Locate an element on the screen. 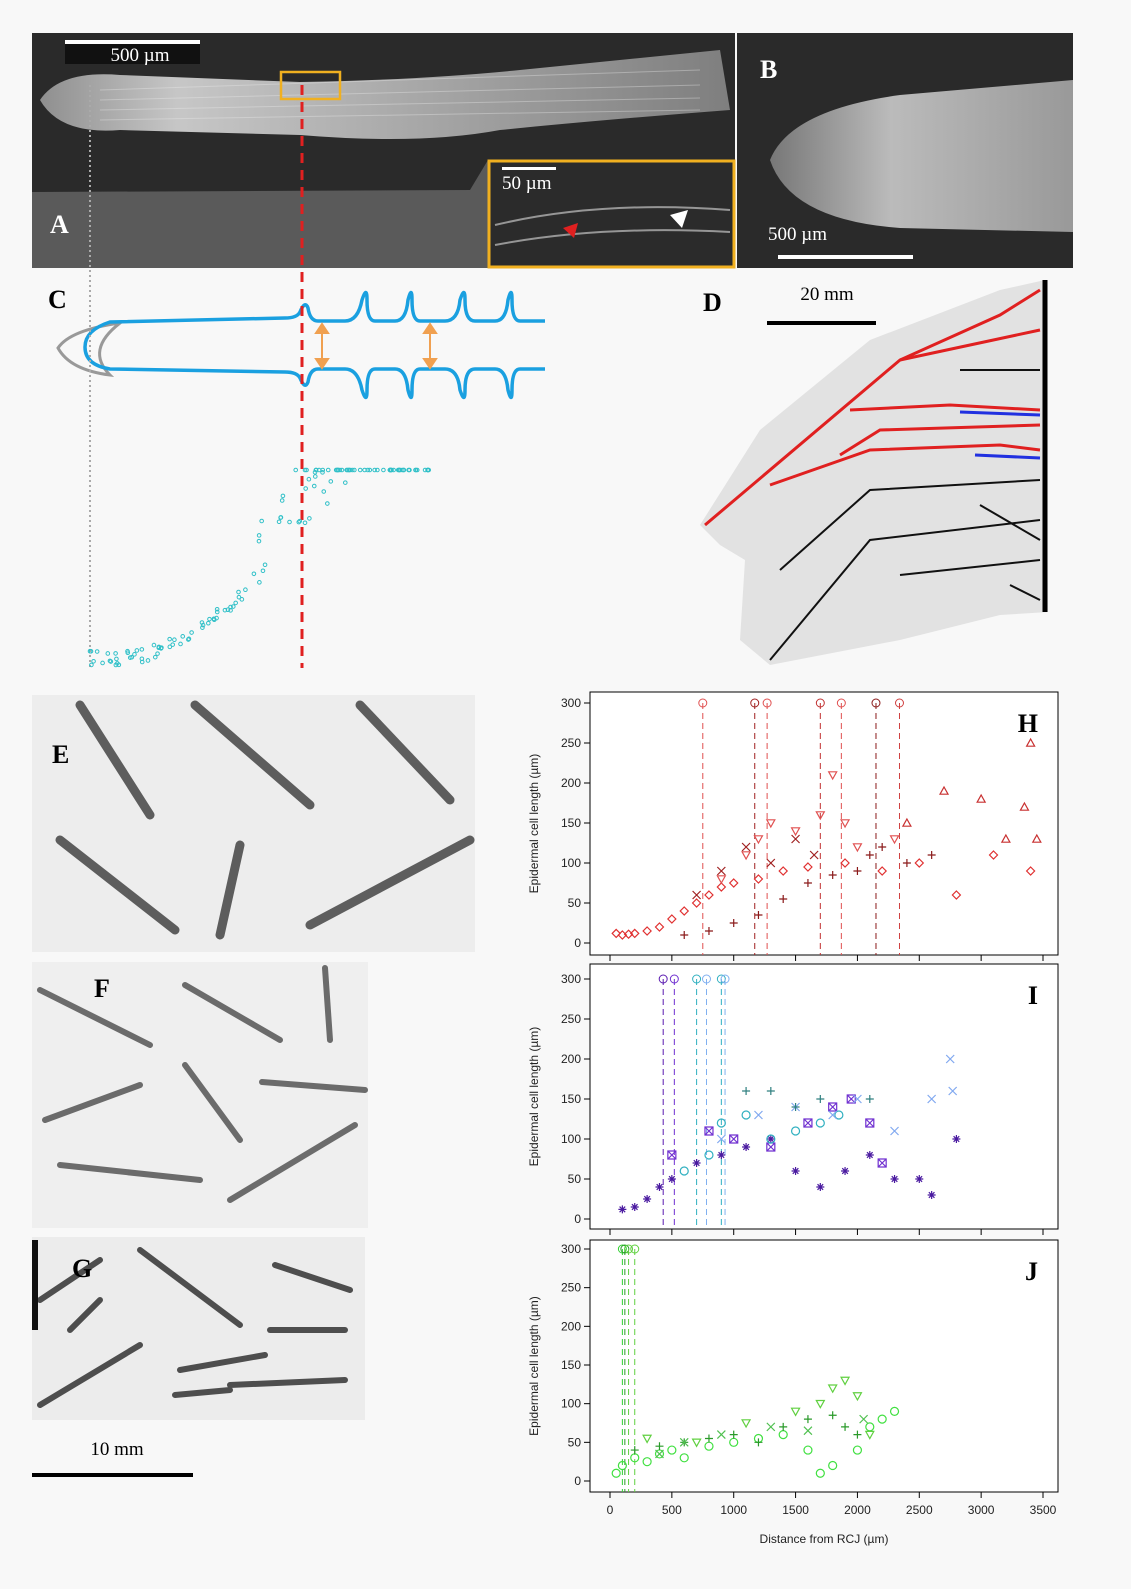 Image resolution: width=1131 pixels, height=1589 pixels. plot-frame is located at coordinates (824, 823).